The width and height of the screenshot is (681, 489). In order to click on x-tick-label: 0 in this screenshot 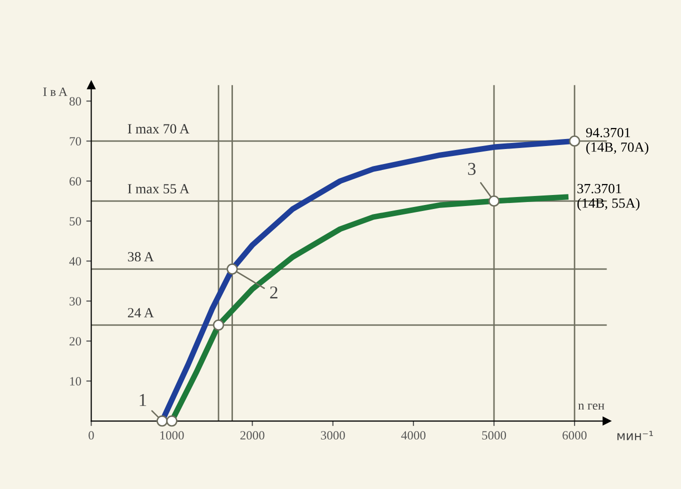, I will do `click(91, 435)`.